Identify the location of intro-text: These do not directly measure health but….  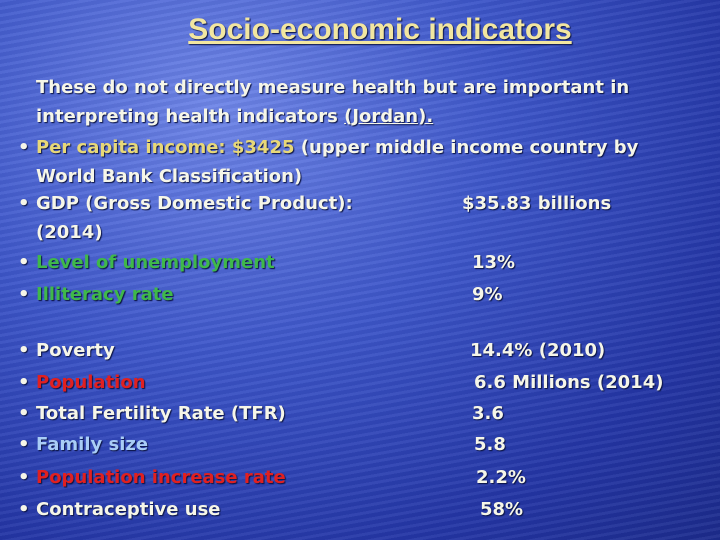
(333, 102).